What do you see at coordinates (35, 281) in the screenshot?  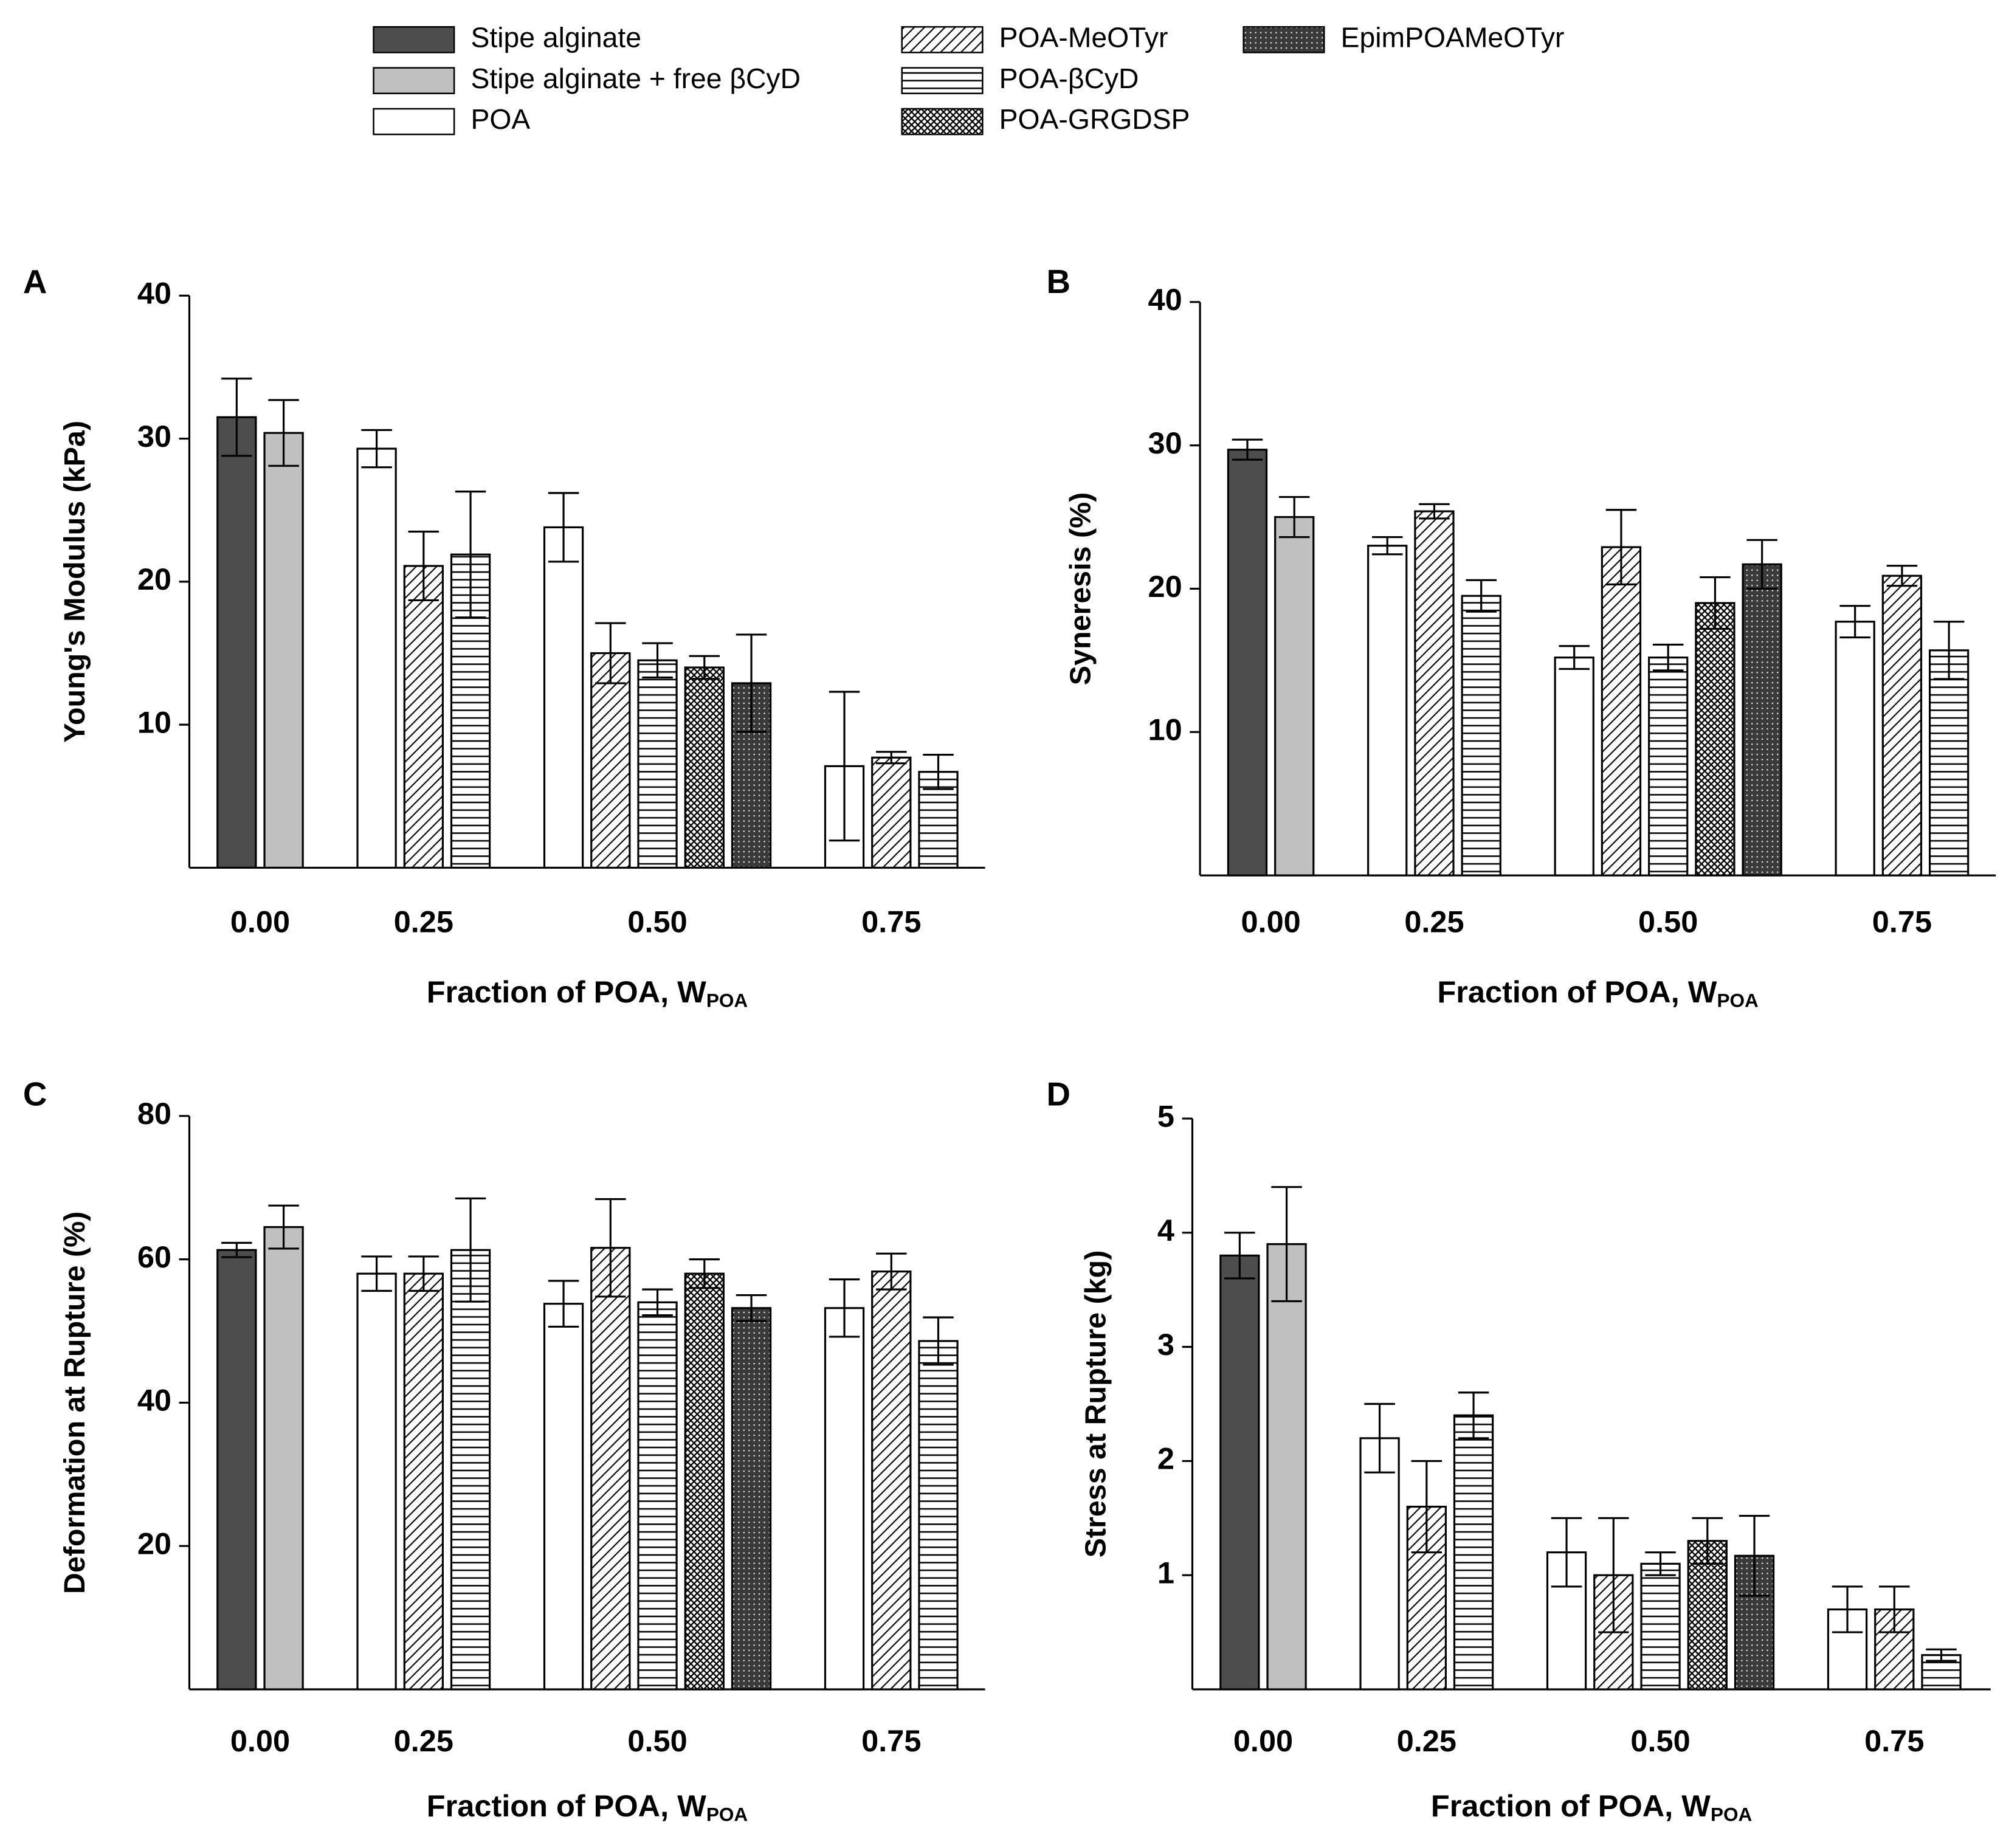 I see `panel-letter: A` at bounding box center [35, 281].